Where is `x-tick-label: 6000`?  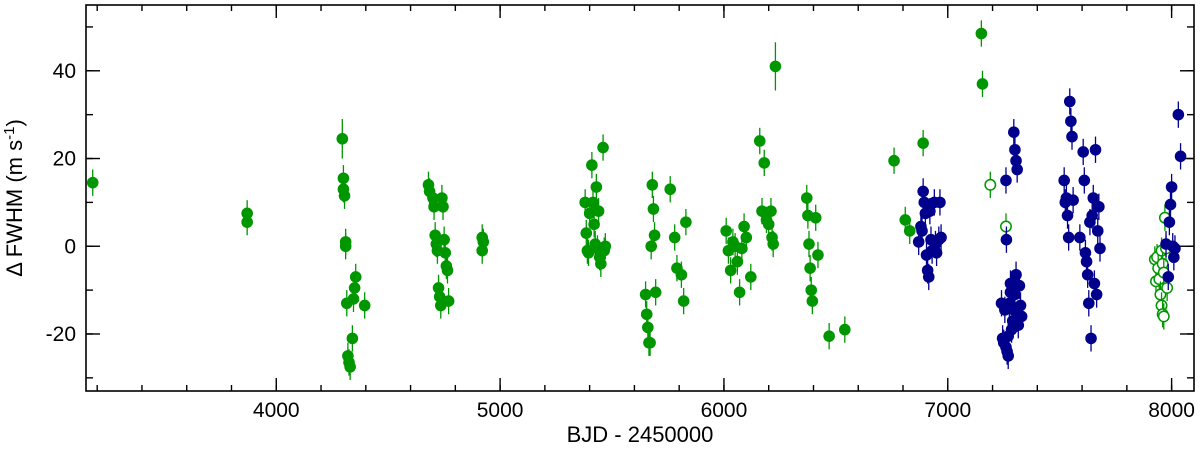
x-tick-label: 6000 is located at coordinates (724, 410).